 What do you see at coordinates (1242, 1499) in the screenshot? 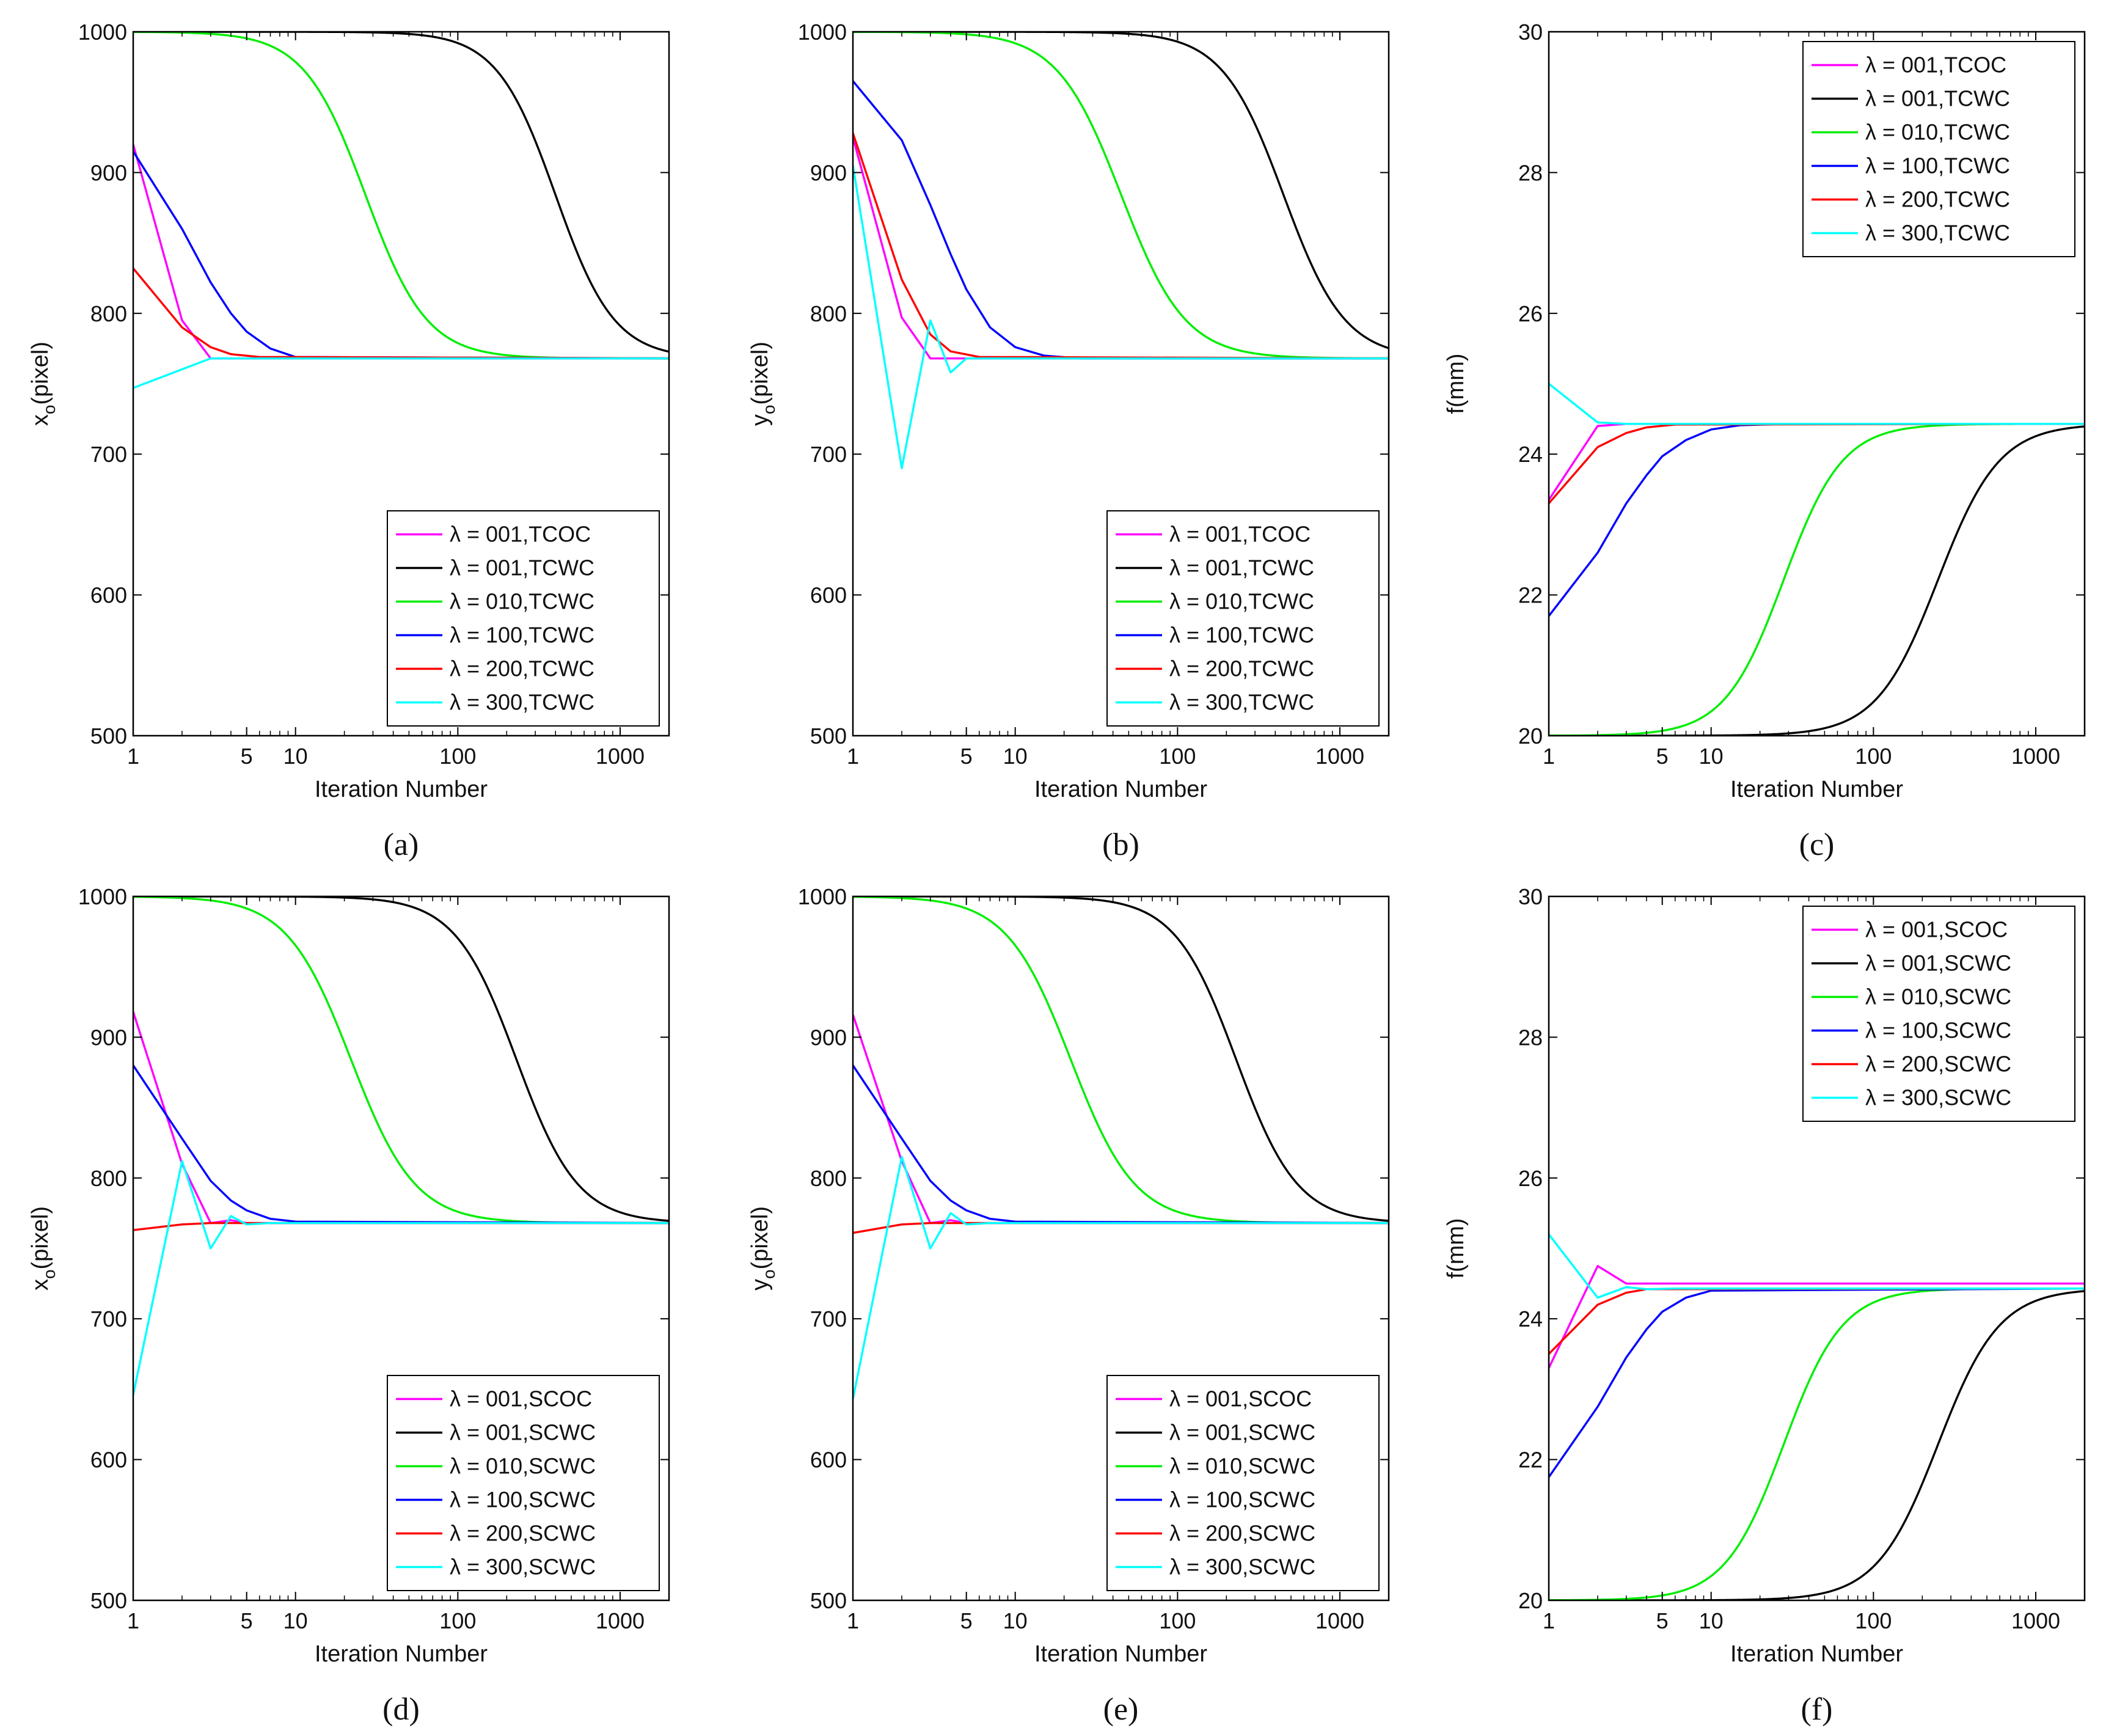
I see `legend-label-4: λ = 100,SCWC` at bounding box center [1242, 1499].